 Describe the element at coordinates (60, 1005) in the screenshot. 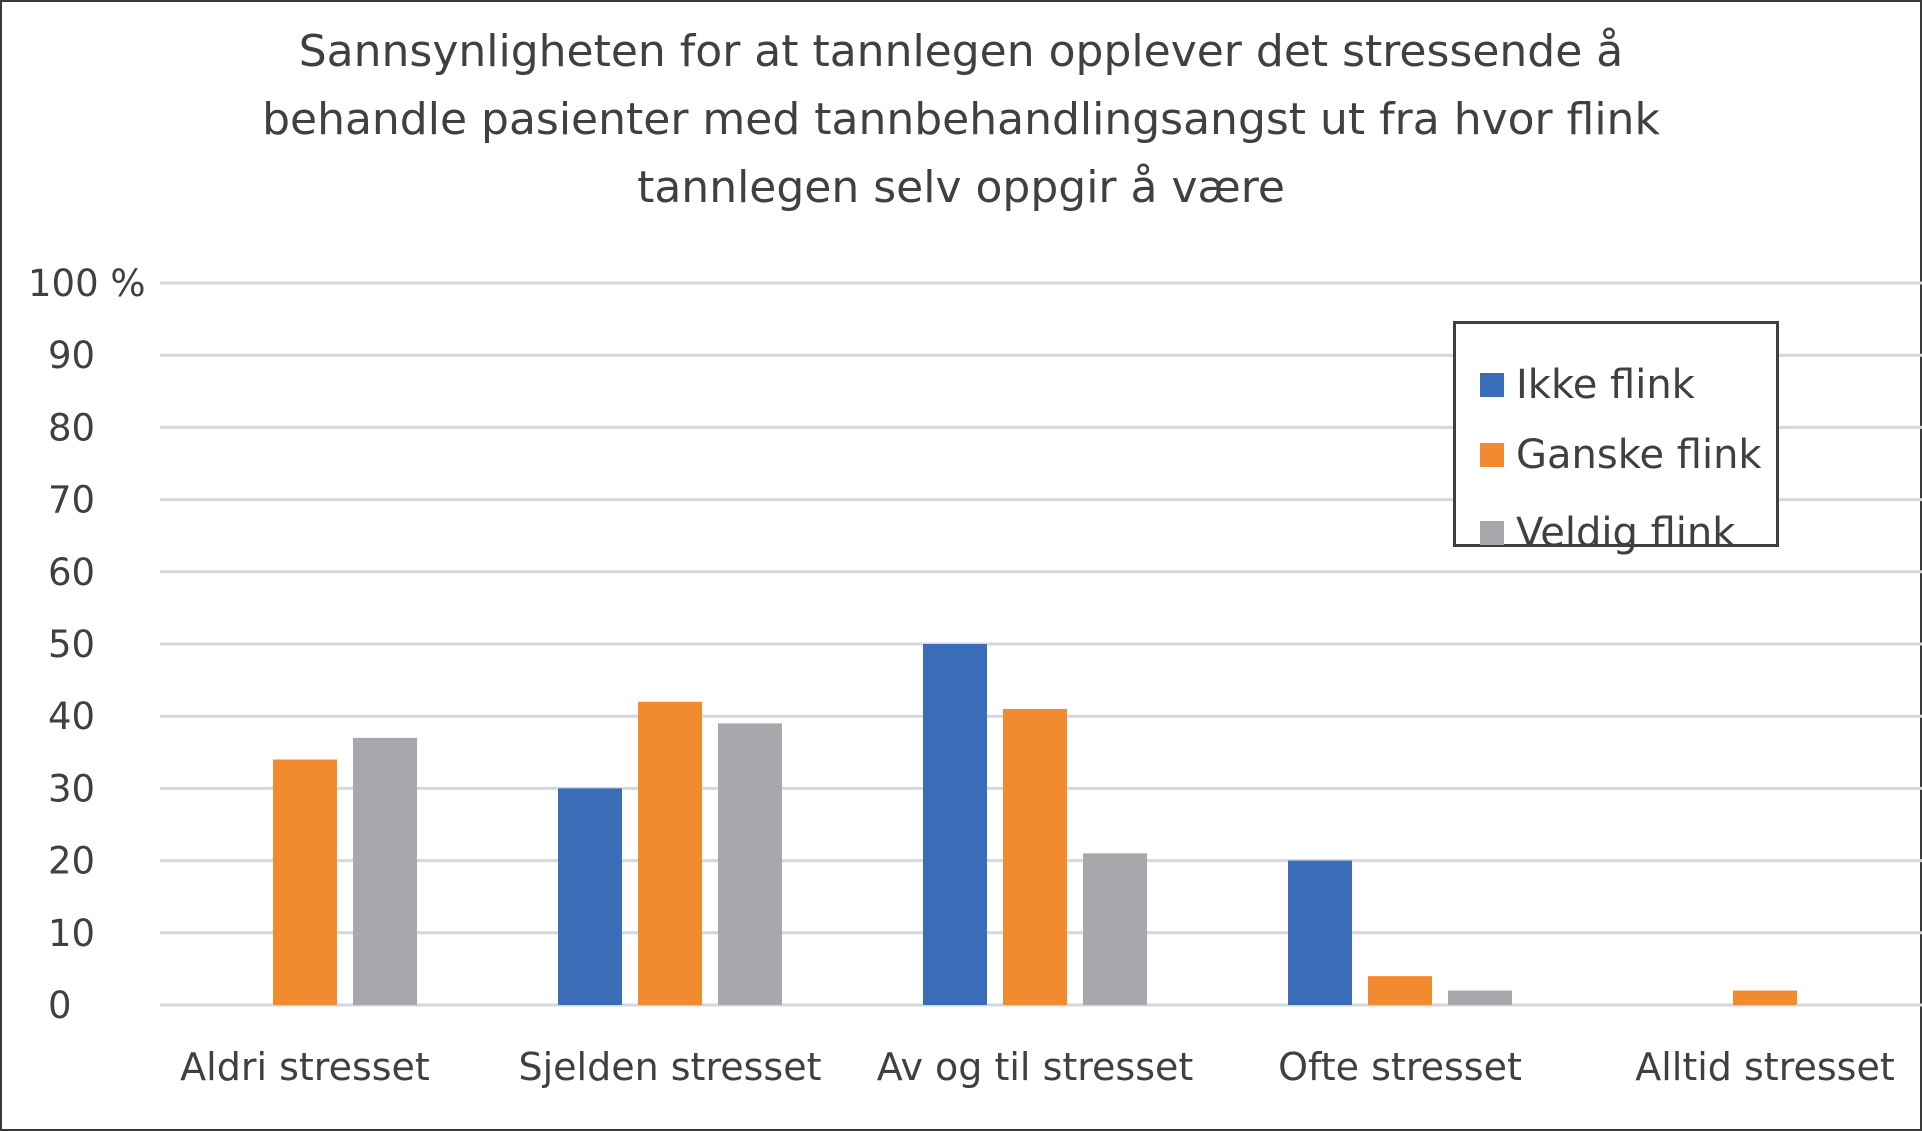

I see `y-tick-label: 0` at that location.